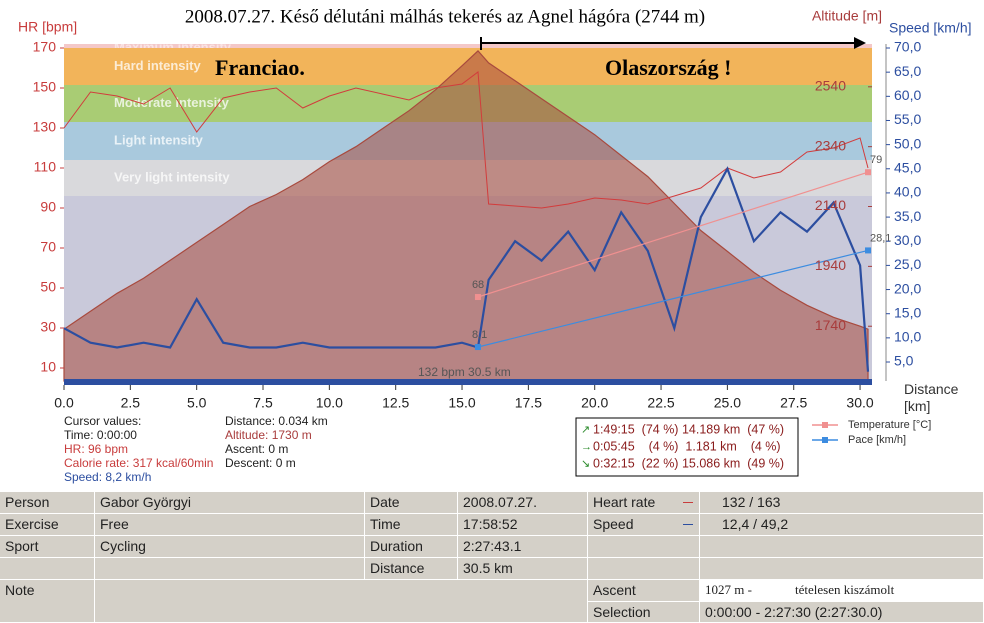 The width and height of the screenshot is (984, 623). Describe the element at coordinates (263, 403) in the screenshot. I see `x-tick-label: 7.5` at that location.